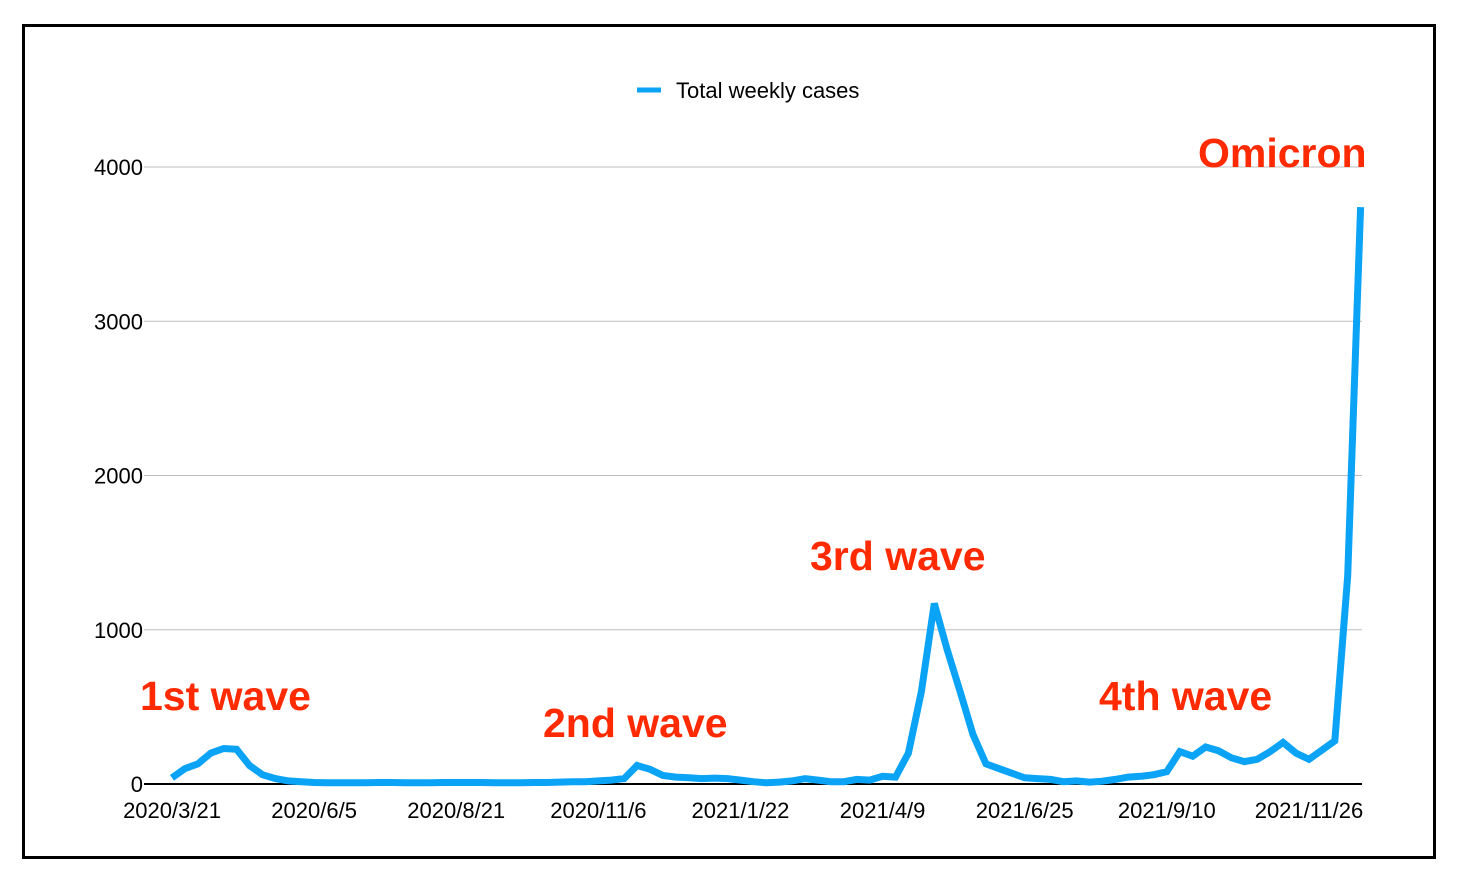 The width and height of the screenshot is (1476, 880). What do you see at coordinates (883, 810) in the screenshot?
I see `x-tick-label: 2021/4/9` at bounding box center [883, 810].